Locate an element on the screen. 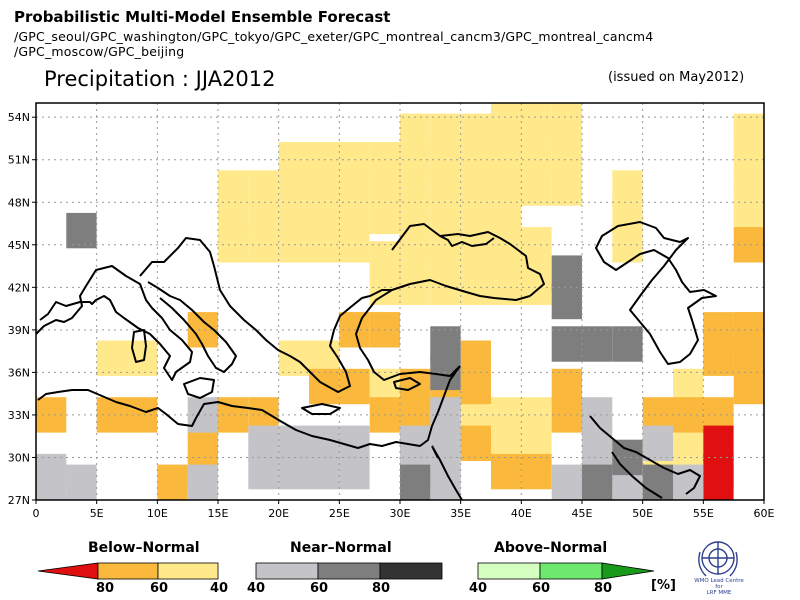 The height and width of the screenshot is (600, 800). models-list-line2: /GPC_moscow/GPC_beijing is located at coordinates (99, 51).